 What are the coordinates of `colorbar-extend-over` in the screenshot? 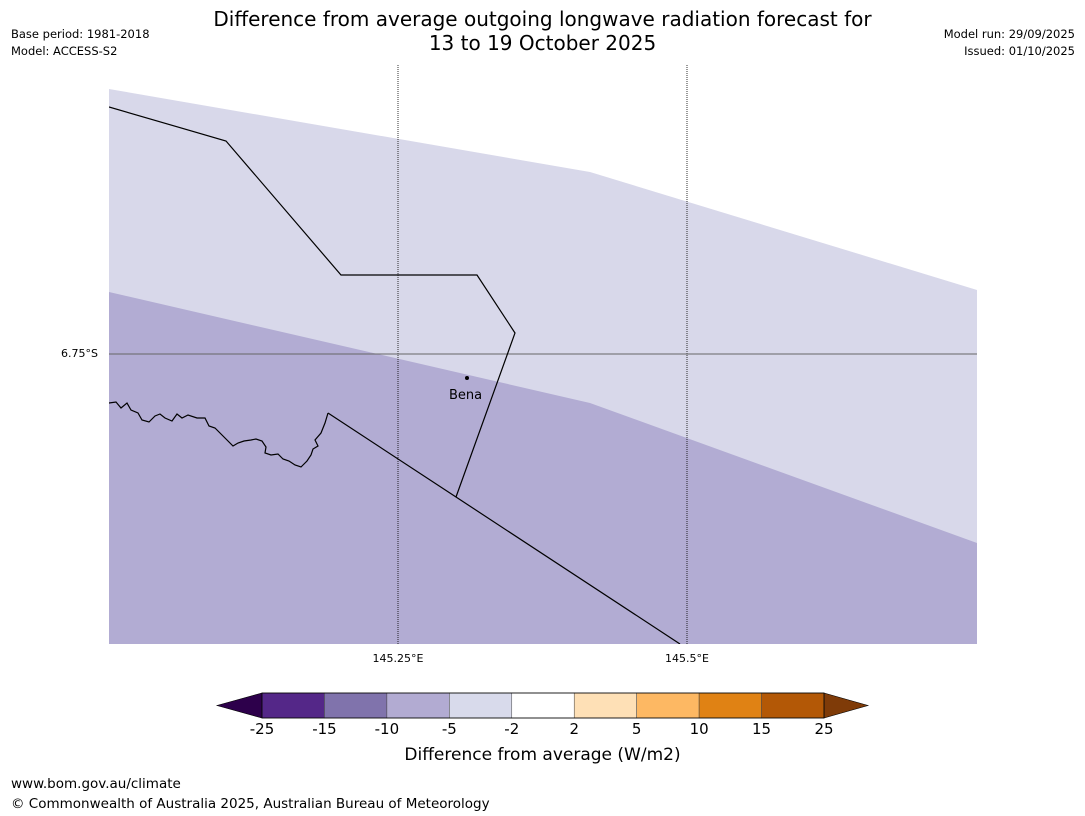 It's located at (846, 705).